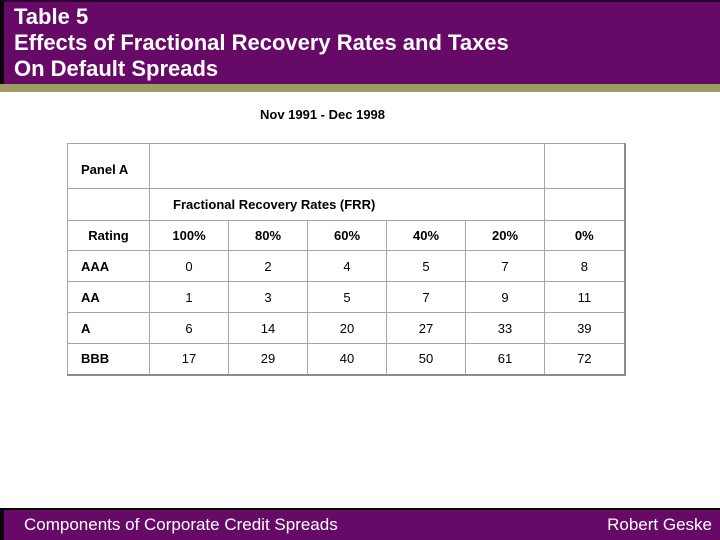  I want to click on value-cell: 40, so click(347, 359).